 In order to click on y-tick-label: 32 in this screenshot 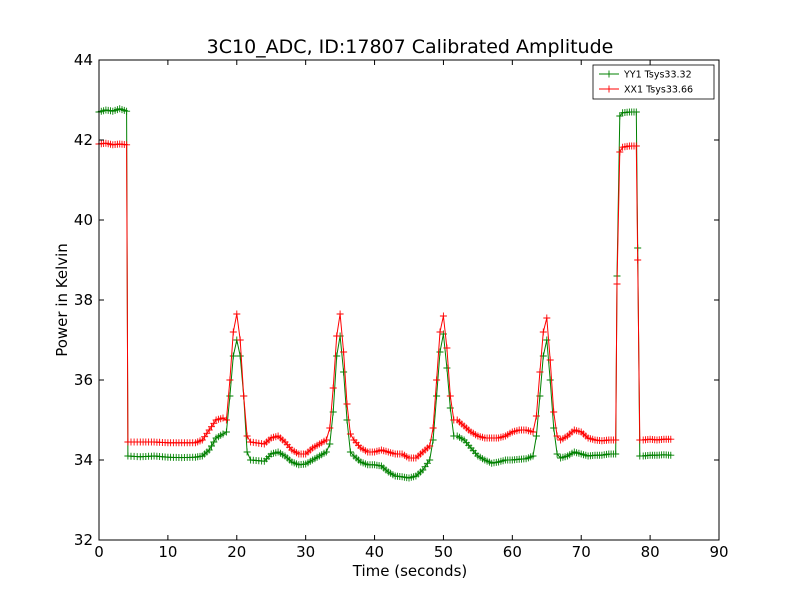, I will do `click(83, 540)`.